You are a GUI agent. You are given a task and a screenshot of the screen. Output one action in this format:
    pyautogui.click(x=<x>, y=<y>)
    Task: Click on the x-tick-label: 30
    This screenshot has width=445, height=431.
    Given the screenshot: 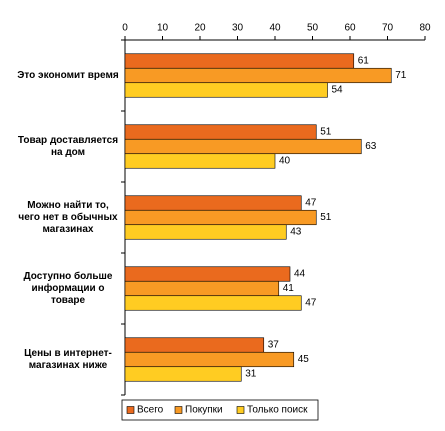 What is the action you would take?
    pyautogui.click(x=238, y=28)
    